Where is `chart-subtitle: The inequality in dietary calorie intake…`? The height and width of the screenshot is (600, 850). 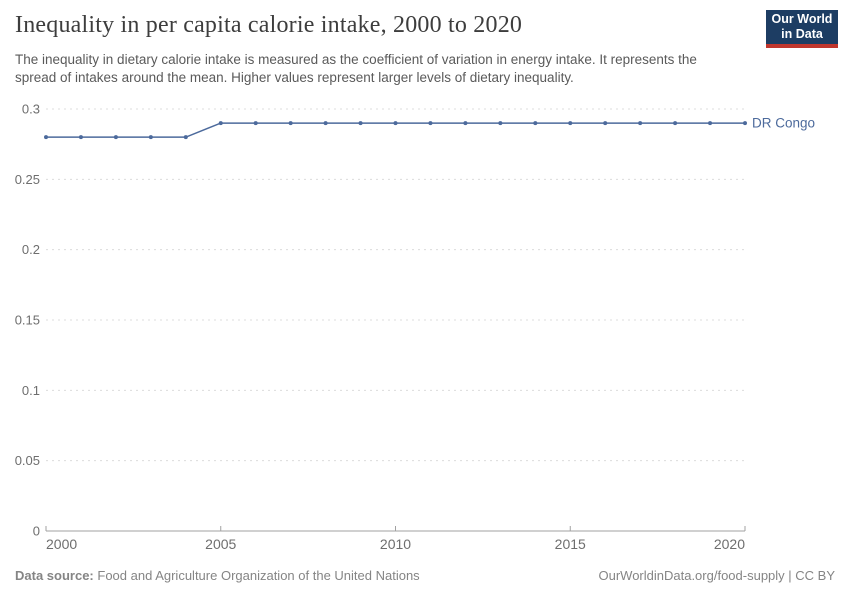 chart-subtitle: The inequality in dietary calorie intake… is located at coordinates (356, 68).